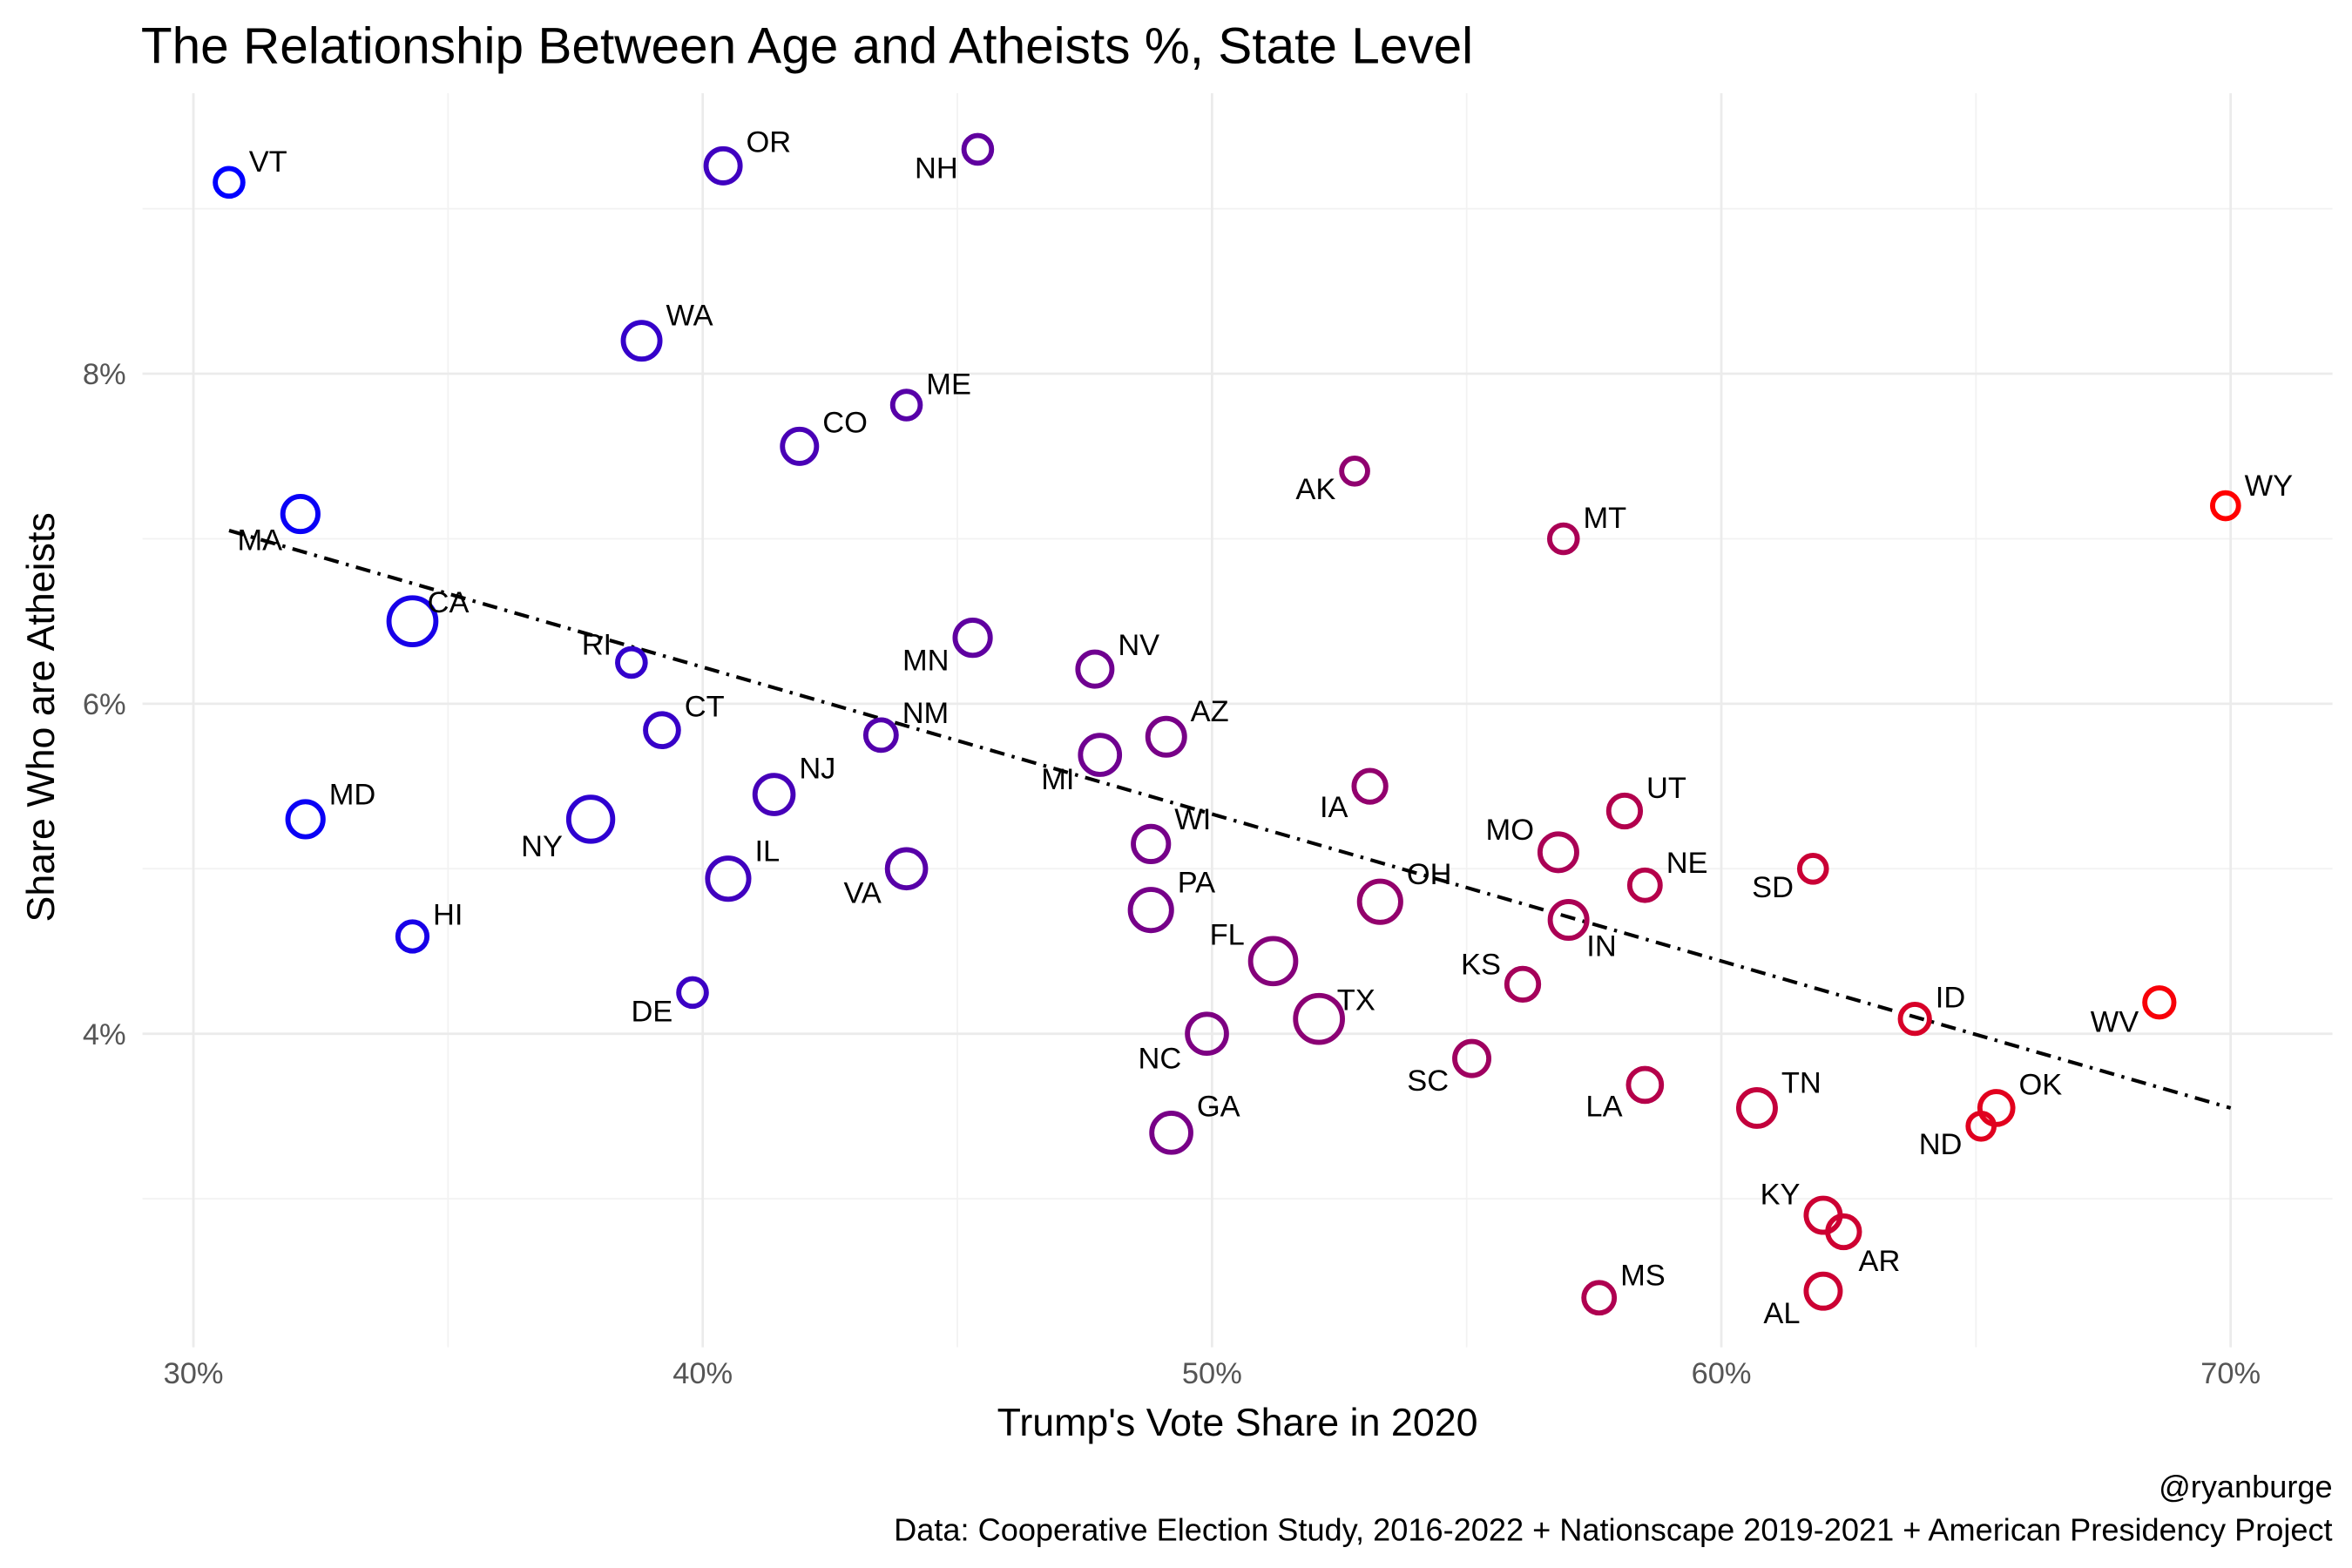  Describe the element at coordinates (1782, 1313) in the screenshot. I see `point-label: AL` at that location.